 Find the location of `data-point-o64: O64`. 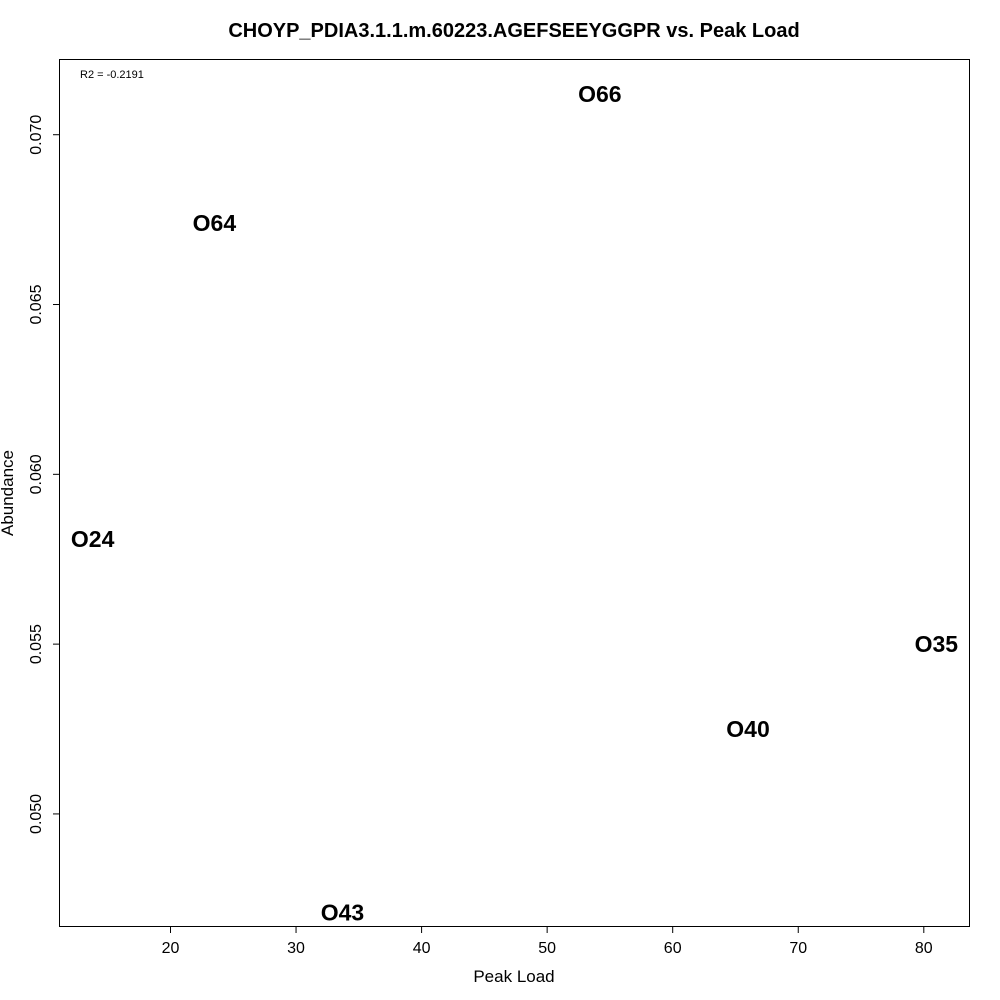

data-point-o64: O64 is located at coordinates (215, 223).